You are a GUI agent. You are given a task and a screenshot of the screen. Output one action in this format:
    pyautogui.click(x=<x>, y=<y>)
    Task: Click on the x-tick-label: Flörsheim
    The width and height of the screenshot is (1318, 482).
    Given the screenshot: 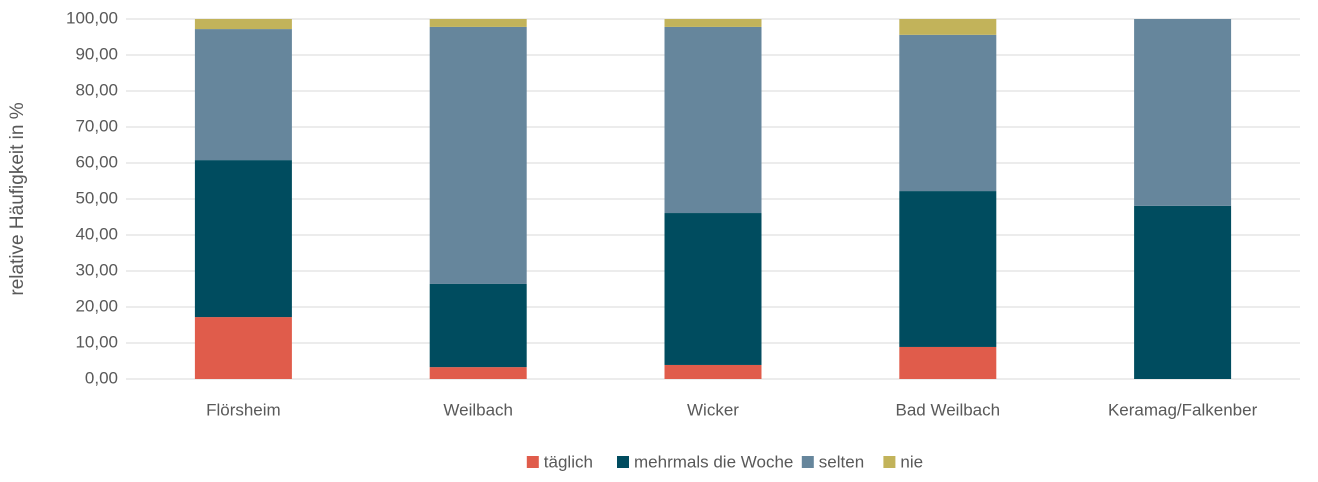 What is the action you would take?
    pyautogui.click(x=243, y=409)
    